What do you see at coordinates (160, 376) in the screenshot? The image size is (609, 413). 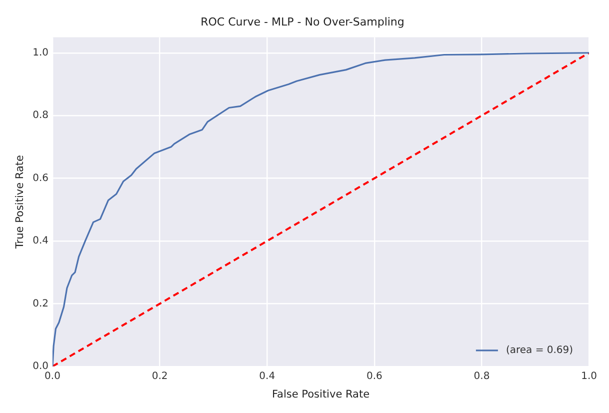 I see `x-tick-label: 0.2` at bounding box center [160, 376].